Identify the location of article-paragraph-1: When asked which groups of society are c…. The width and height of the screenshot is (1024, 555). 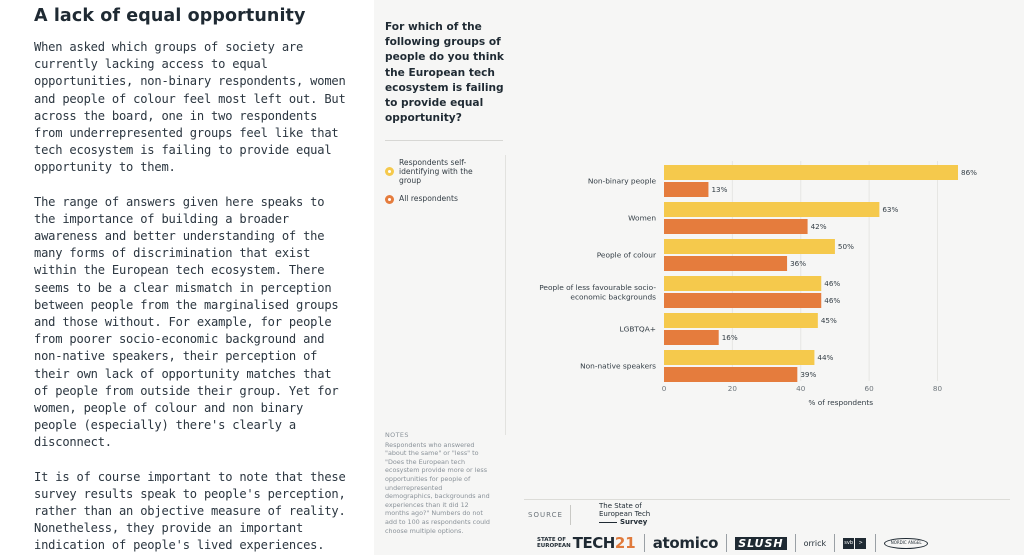
(190, 107).